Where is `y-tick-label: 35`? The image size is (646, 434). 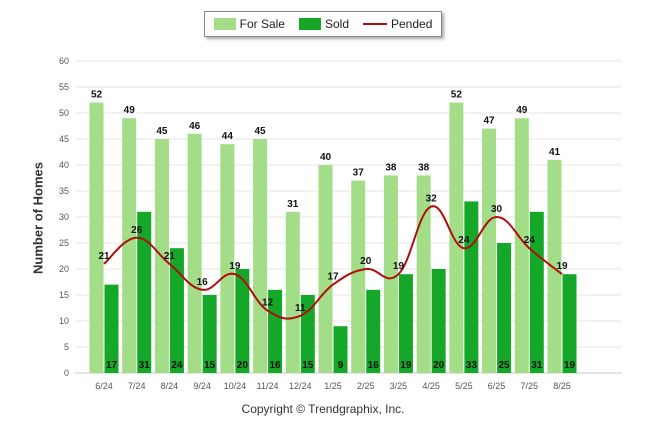
y-tick-label: 35 is located at coordinates (64, 191).